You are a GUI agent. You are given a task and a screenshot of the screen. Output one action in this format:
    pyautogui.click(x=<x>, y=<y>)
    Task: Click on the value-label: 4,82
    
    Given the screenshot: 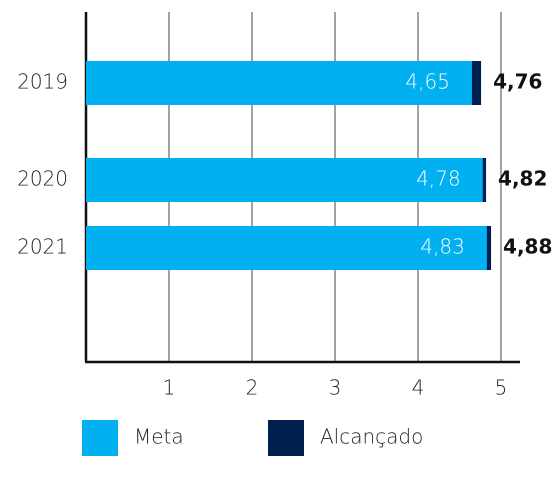 What is the action you would take?
    pyautogui.click(x=522, y=179)
    